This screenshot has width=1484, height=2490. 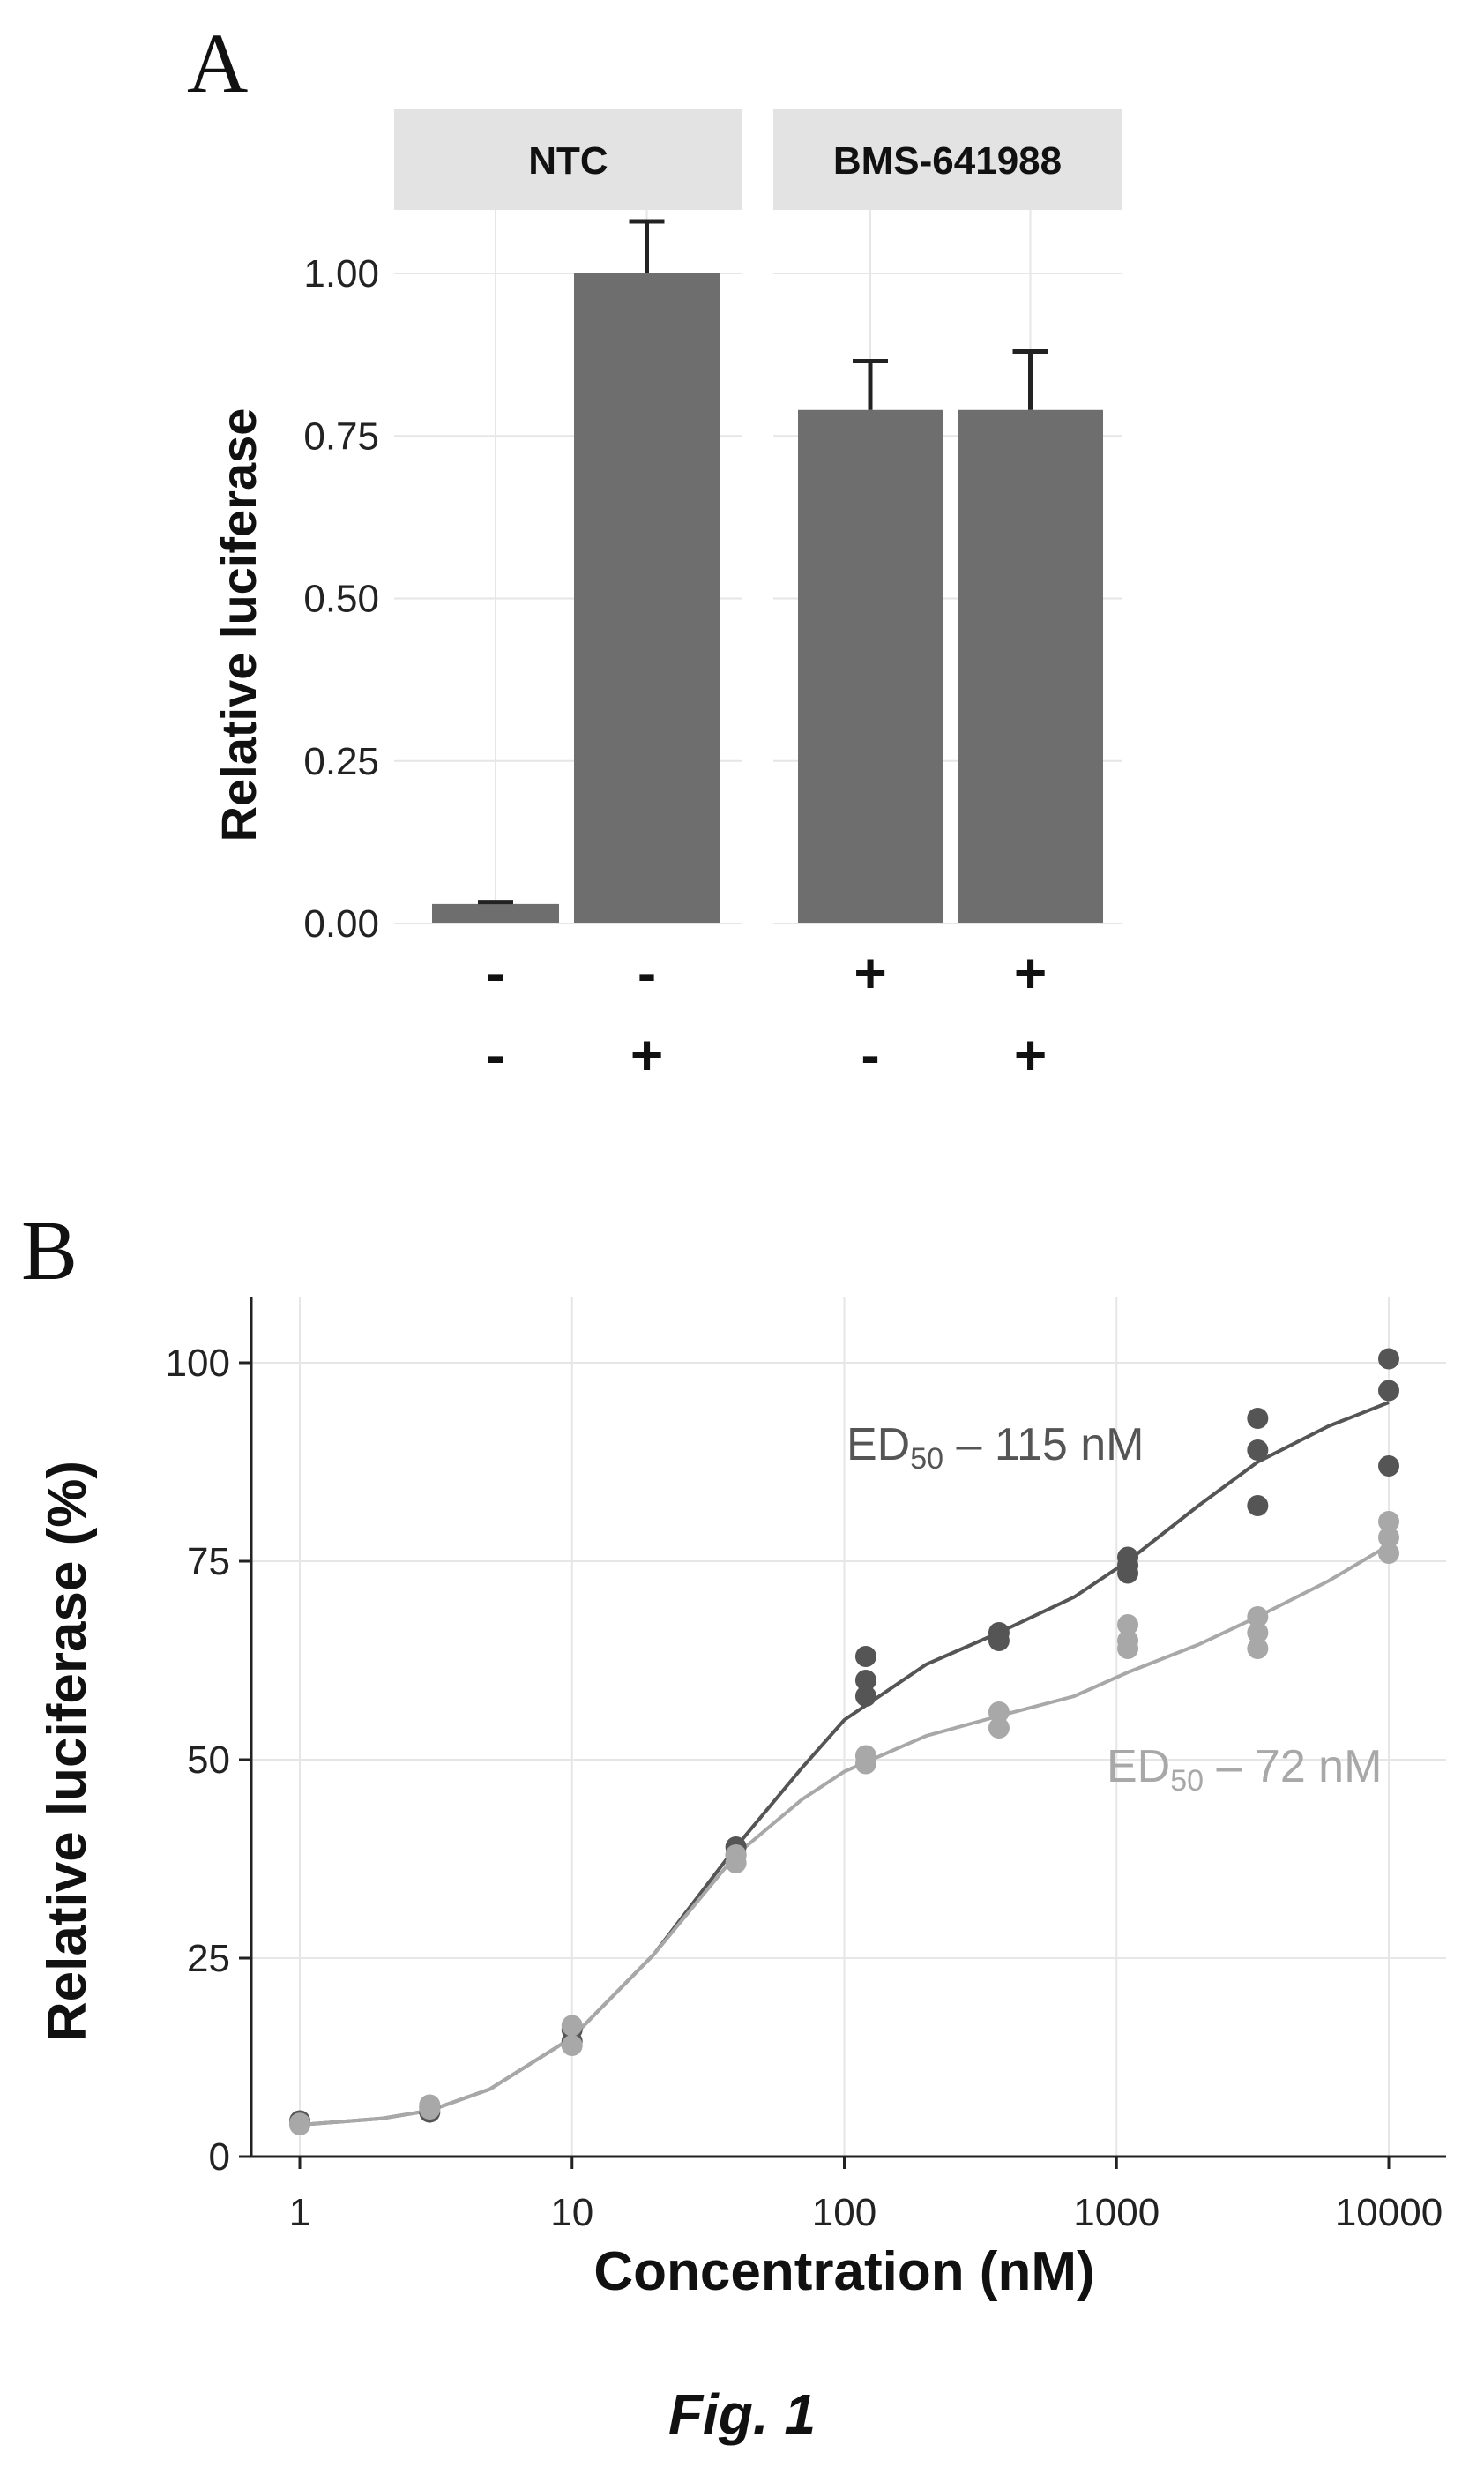 I want to click on facet-label: BMS-641988, so click(x=948, y=161).